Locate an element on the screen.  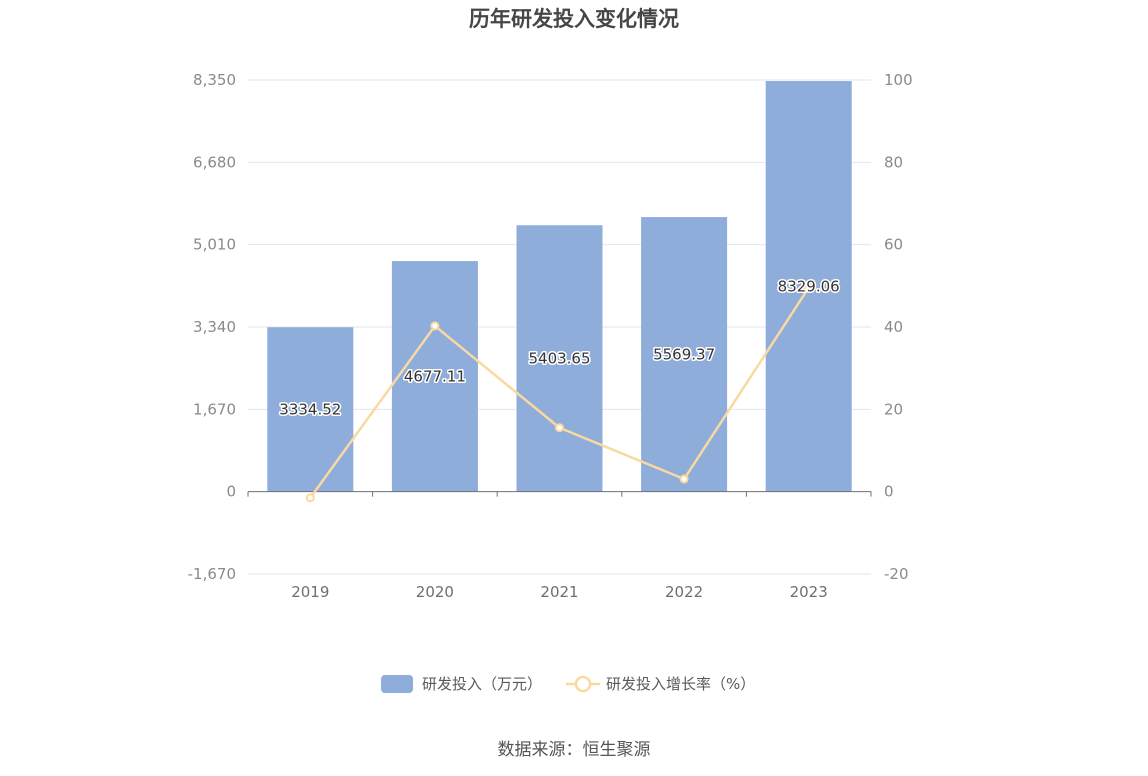
y-right-tick-label: 100 is located at coordinates (898, 80).